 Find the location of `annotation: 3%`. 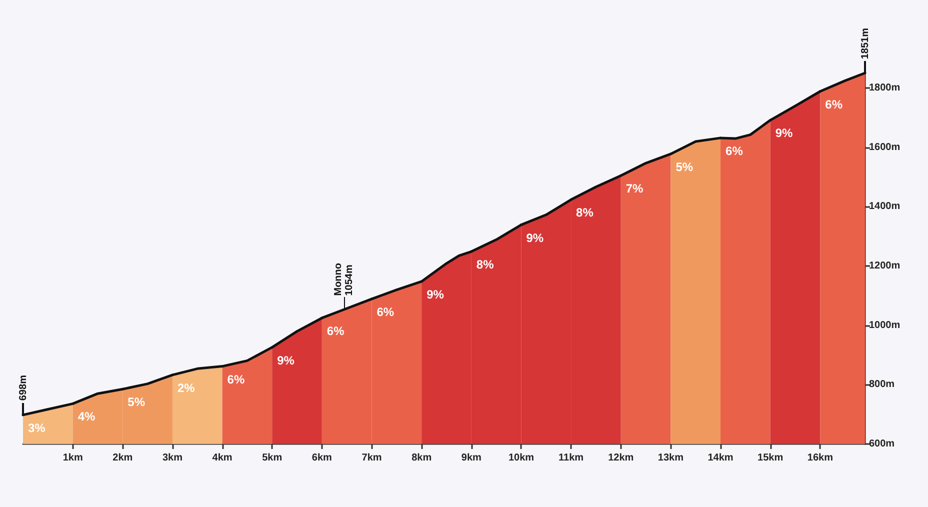

annotation: 3% is located at coordinates (37, 427).